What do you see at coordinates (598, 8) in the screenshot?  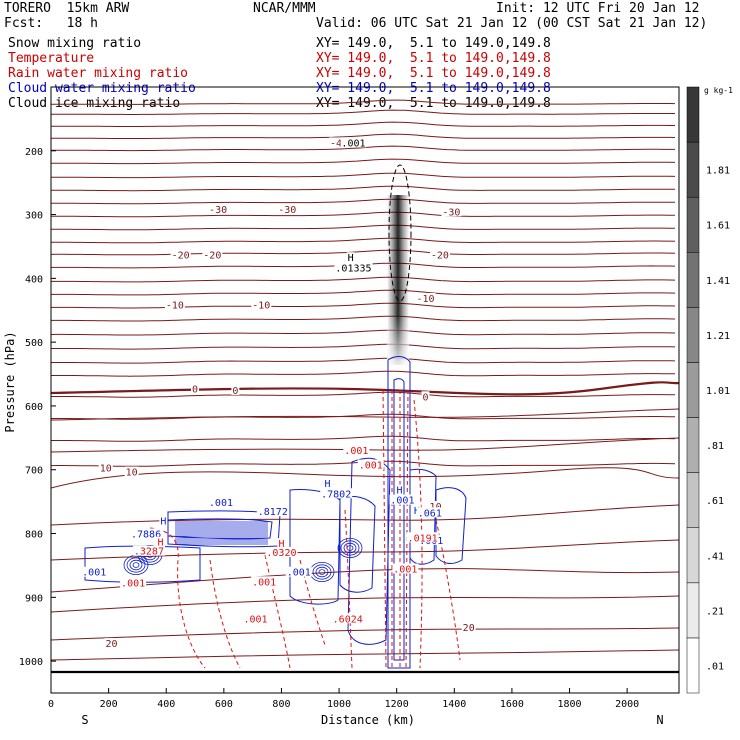 I see `init-time: Init: 12 UTC Fri 20 Jan 12` at bounding box center [598, 8].